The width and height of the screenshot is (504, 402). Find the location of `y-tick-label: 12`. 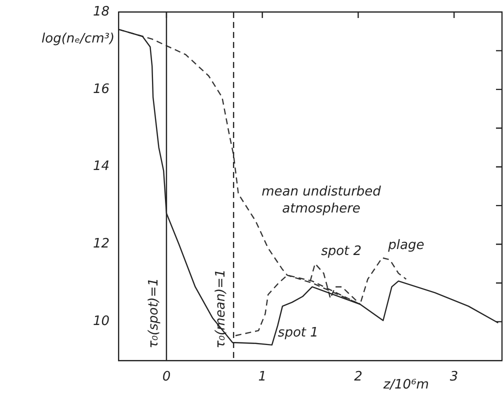

y-tick-label: 12 is located at coordinates (101, 244).